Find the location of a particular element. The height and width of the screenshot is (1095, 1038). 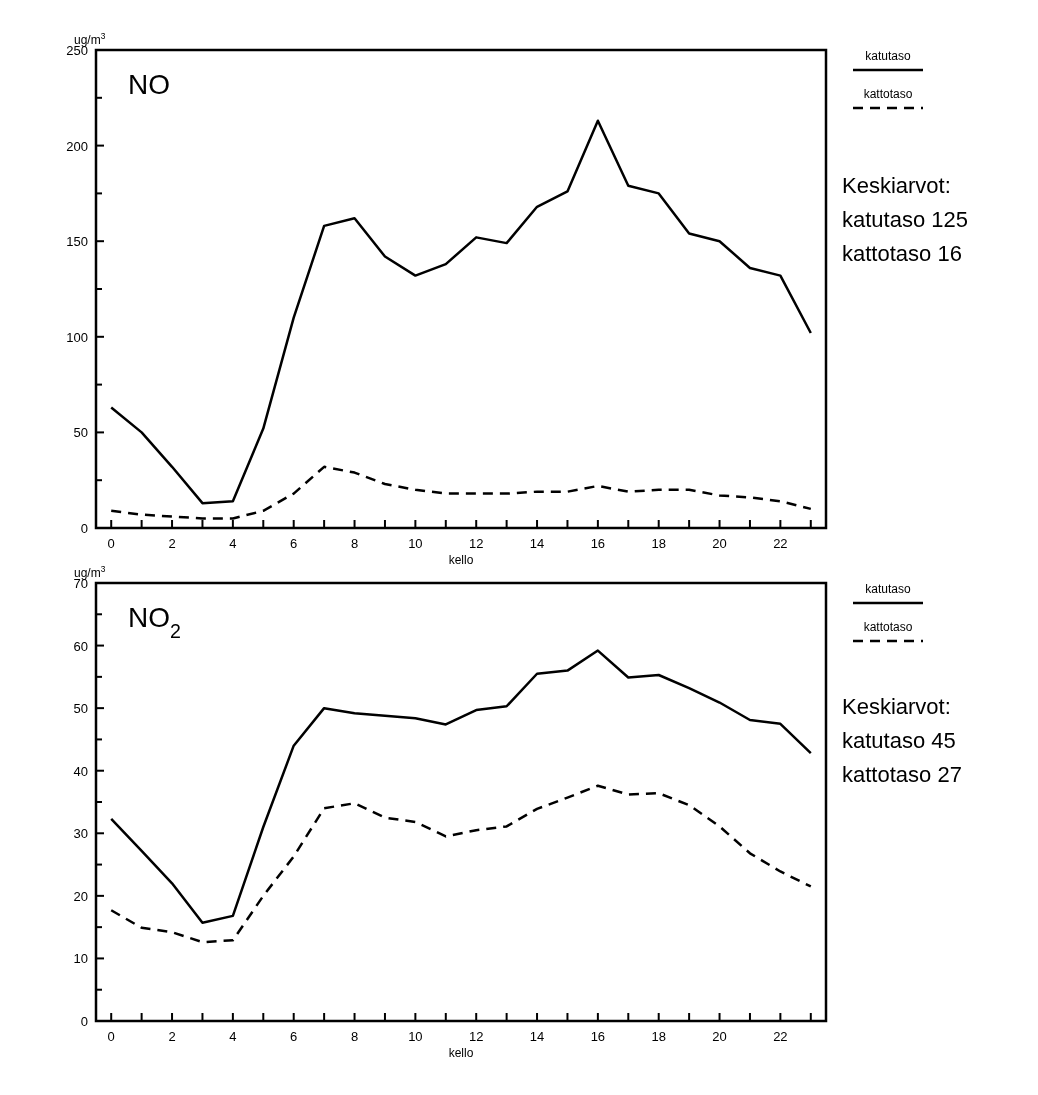

text: kattotaso 16 is located at coordinates (902, 254).